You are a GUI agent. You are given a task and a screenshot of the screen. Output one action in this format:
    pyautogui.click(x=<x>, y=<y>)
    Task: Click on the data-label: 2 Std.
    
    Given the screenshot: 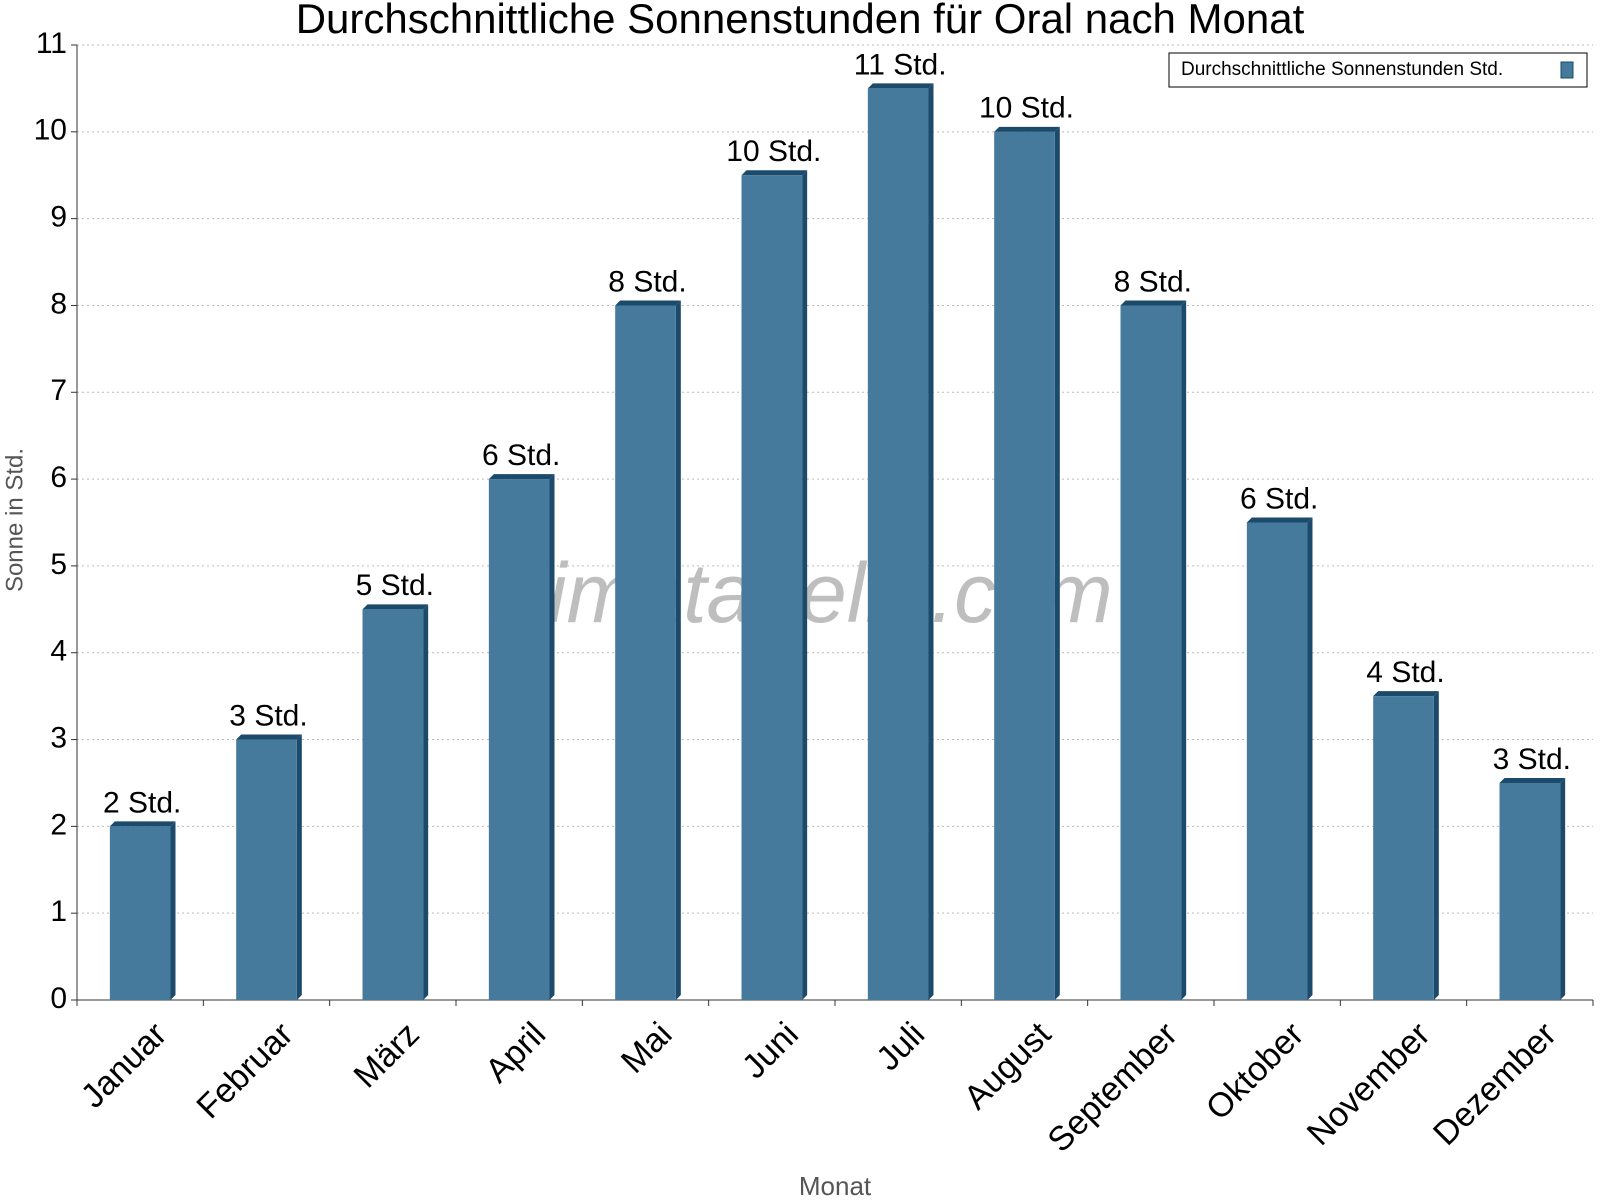 What is the action you would take?
    pyautogui.click(x=142, y=802)
    